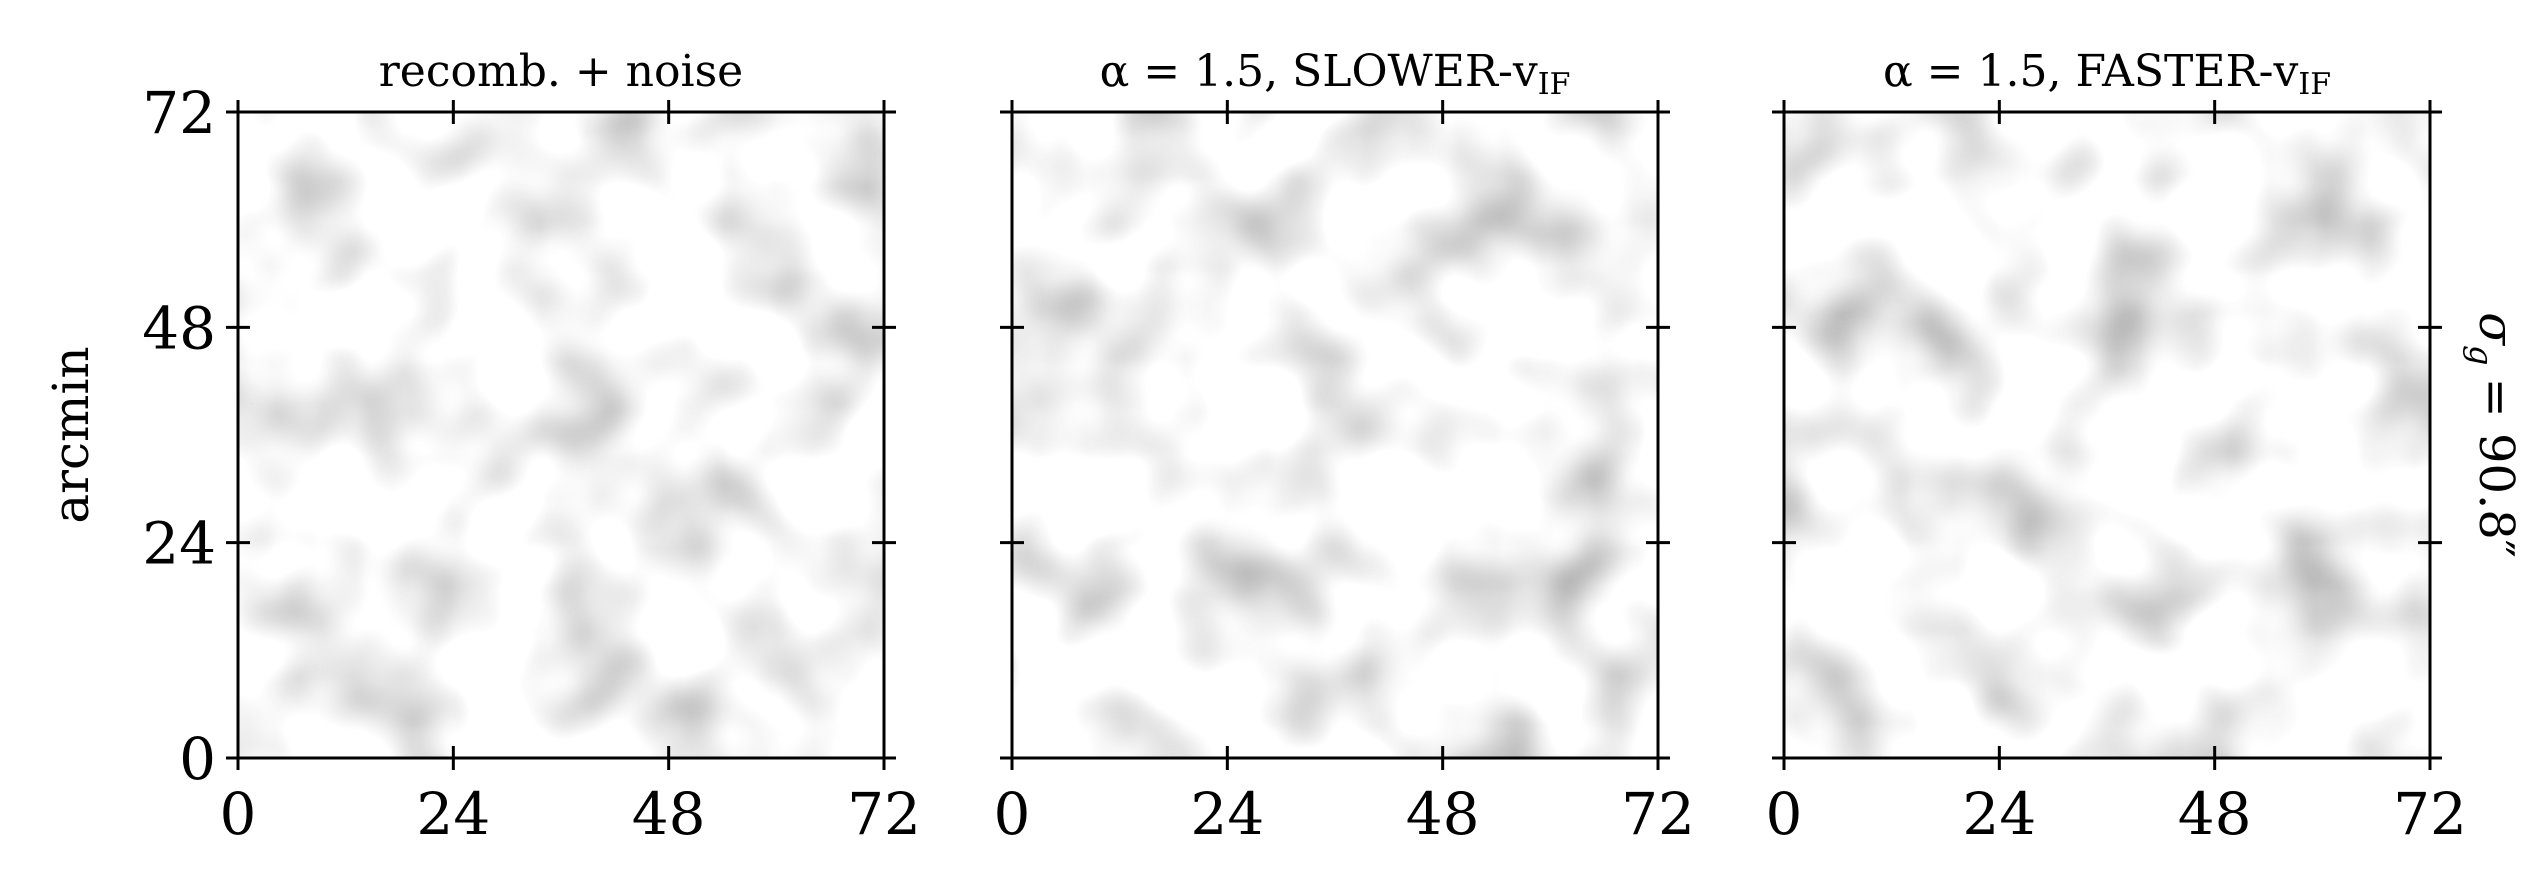 The image size is (2542, 889). What do you see at coordinates (2481, 355) in the screenshot?
I see `annotation-subscript: g` at bounding box center [2481, 355].